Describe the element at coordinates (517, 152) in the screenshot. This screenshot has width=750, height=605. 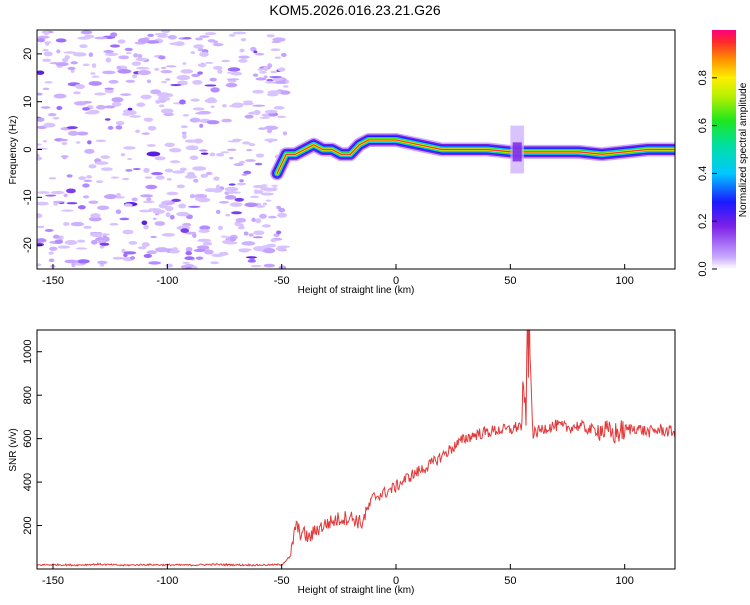
I see `ridge-artifact-core` at that location.